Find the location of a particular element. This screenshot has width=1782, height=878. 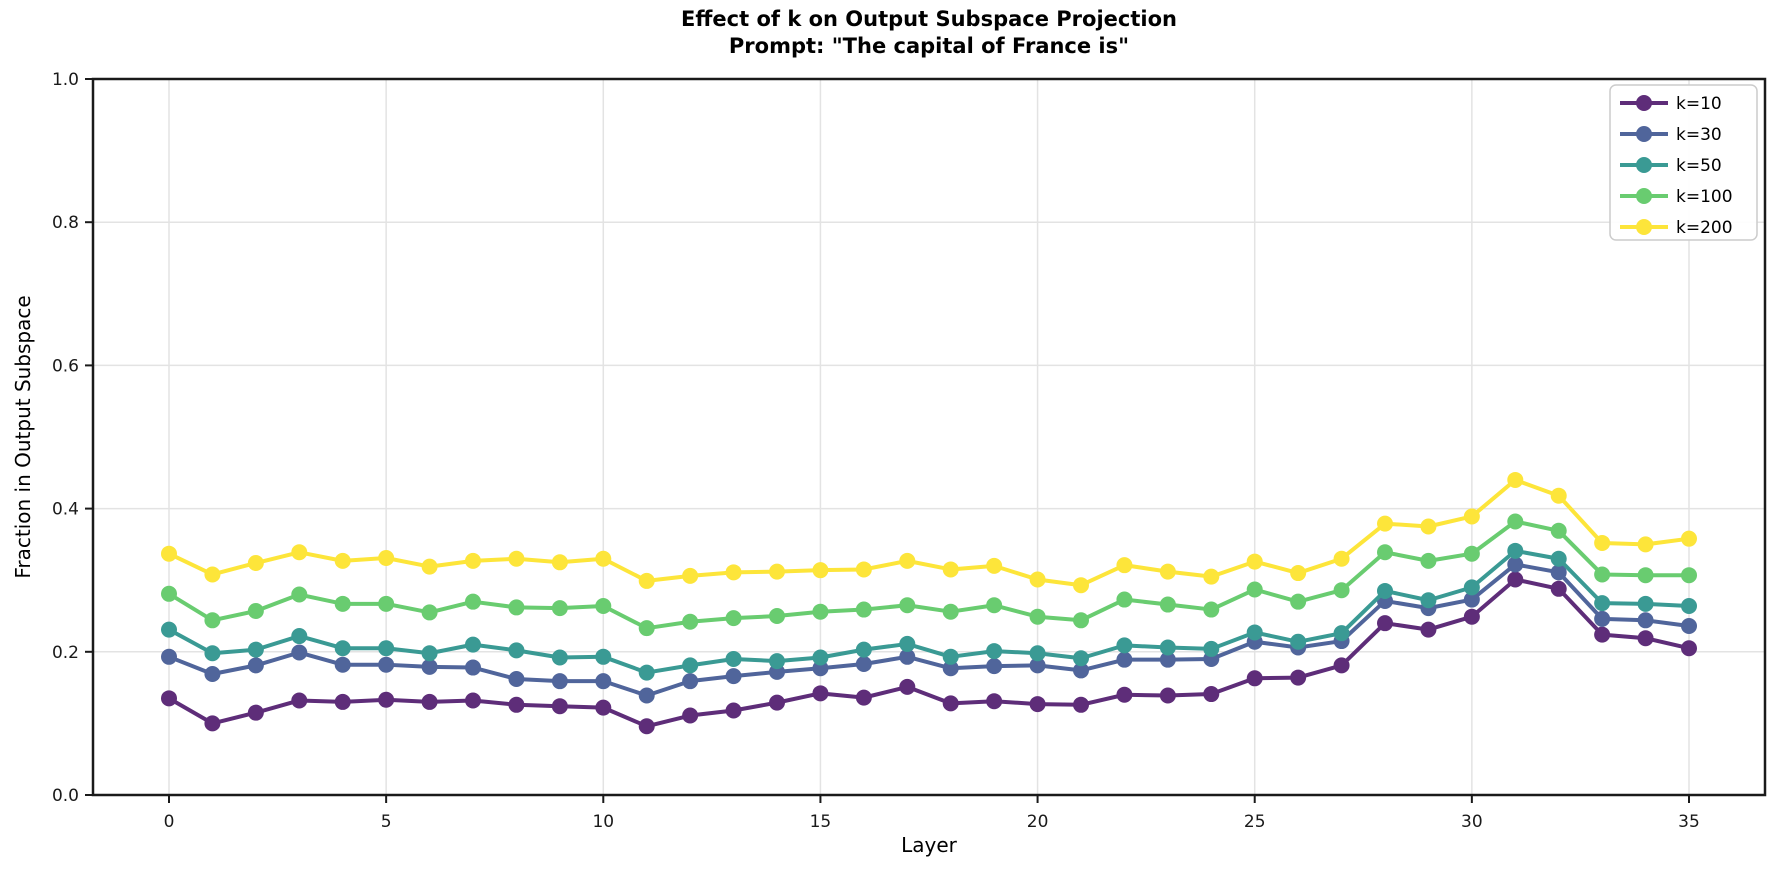

y-tick-label: 0.6 is located at coordinates (65, 366).